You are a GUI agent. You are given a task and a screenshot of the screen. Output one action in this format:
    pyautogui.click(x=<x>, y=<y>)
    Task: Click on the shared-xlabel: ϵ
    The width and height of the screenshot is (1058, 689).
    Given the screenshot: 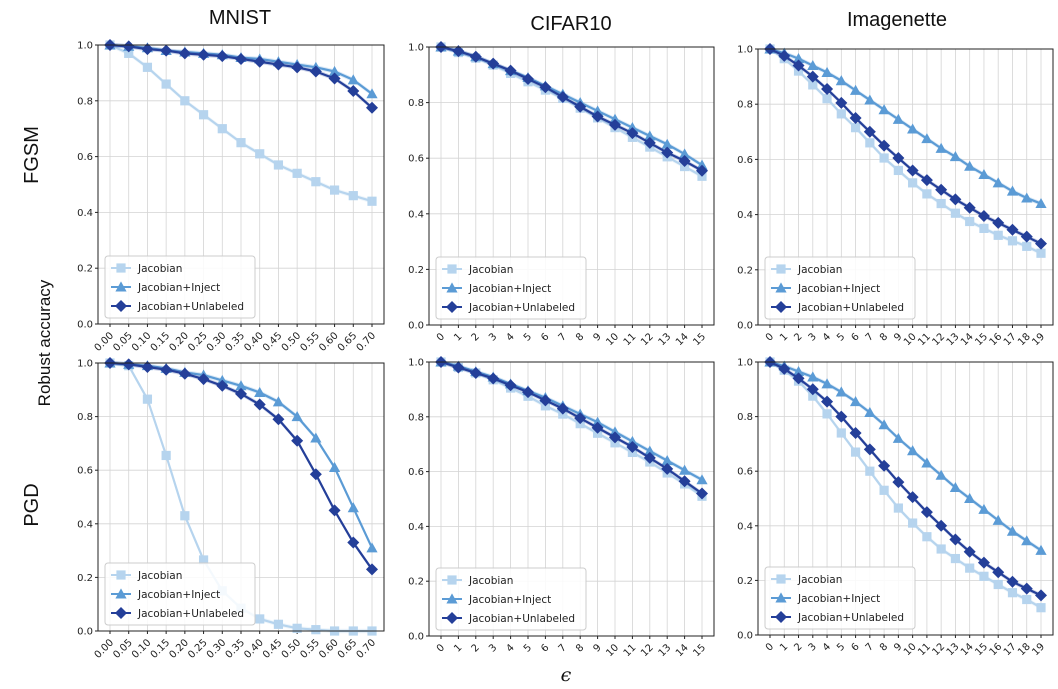 What is the action you would take?
    pyautogui.click(x=566, y=675)
    